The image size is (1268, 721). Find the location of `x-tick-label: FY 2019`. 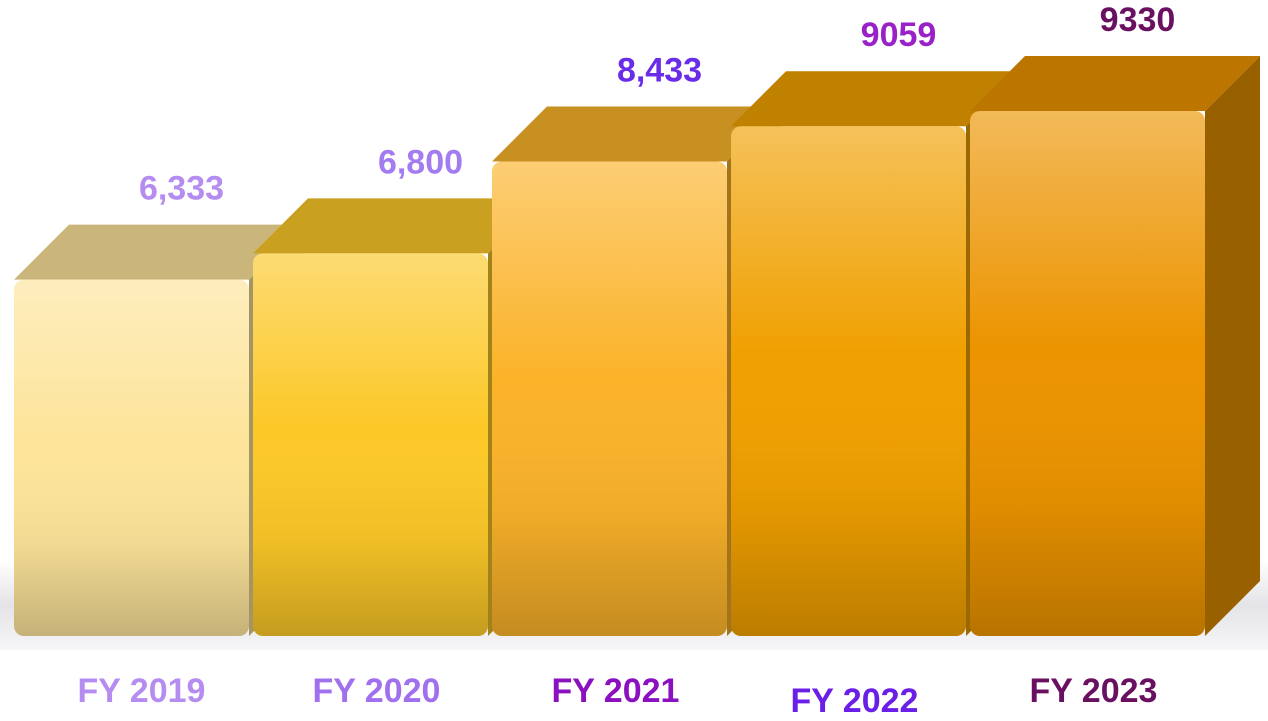

x-tick-label: FY 2019 is located at coordinates (142, 691).